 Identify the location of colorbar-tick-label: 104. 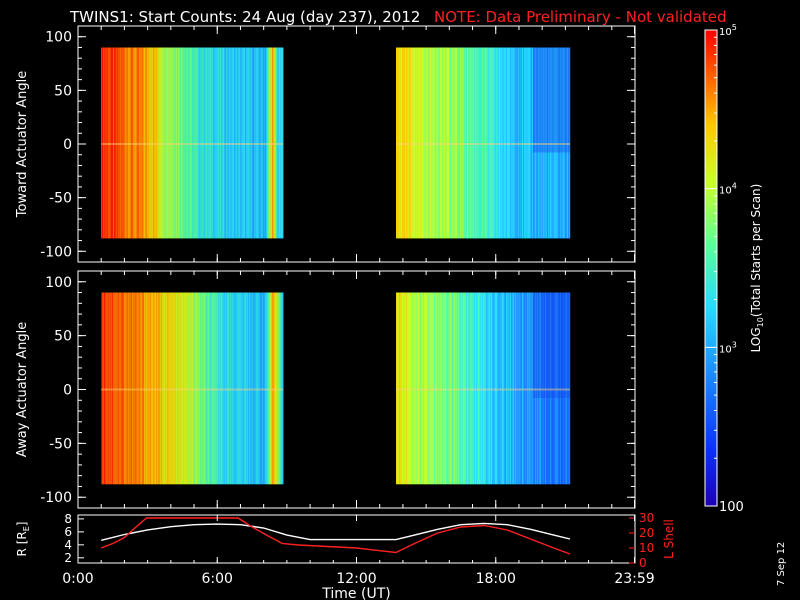
(728, 189).